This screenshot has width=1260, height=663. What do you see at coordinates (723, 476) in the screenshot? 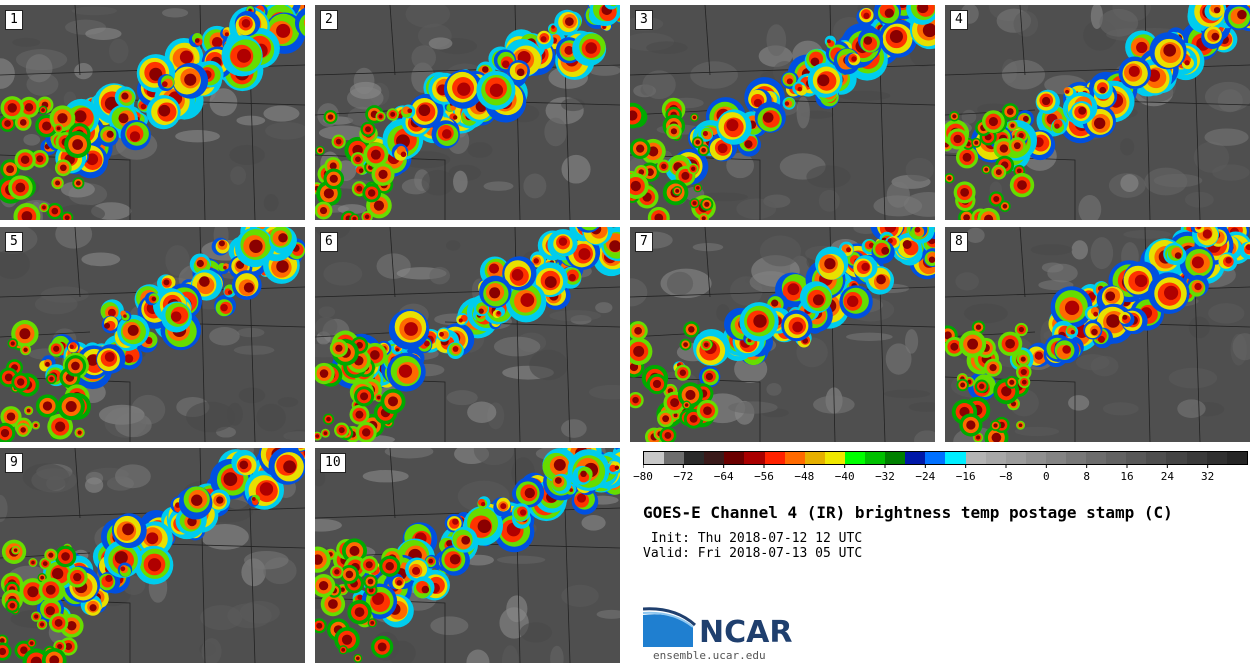
I see `colorbar-tick-label: −64` at bounding box center [723, 476].